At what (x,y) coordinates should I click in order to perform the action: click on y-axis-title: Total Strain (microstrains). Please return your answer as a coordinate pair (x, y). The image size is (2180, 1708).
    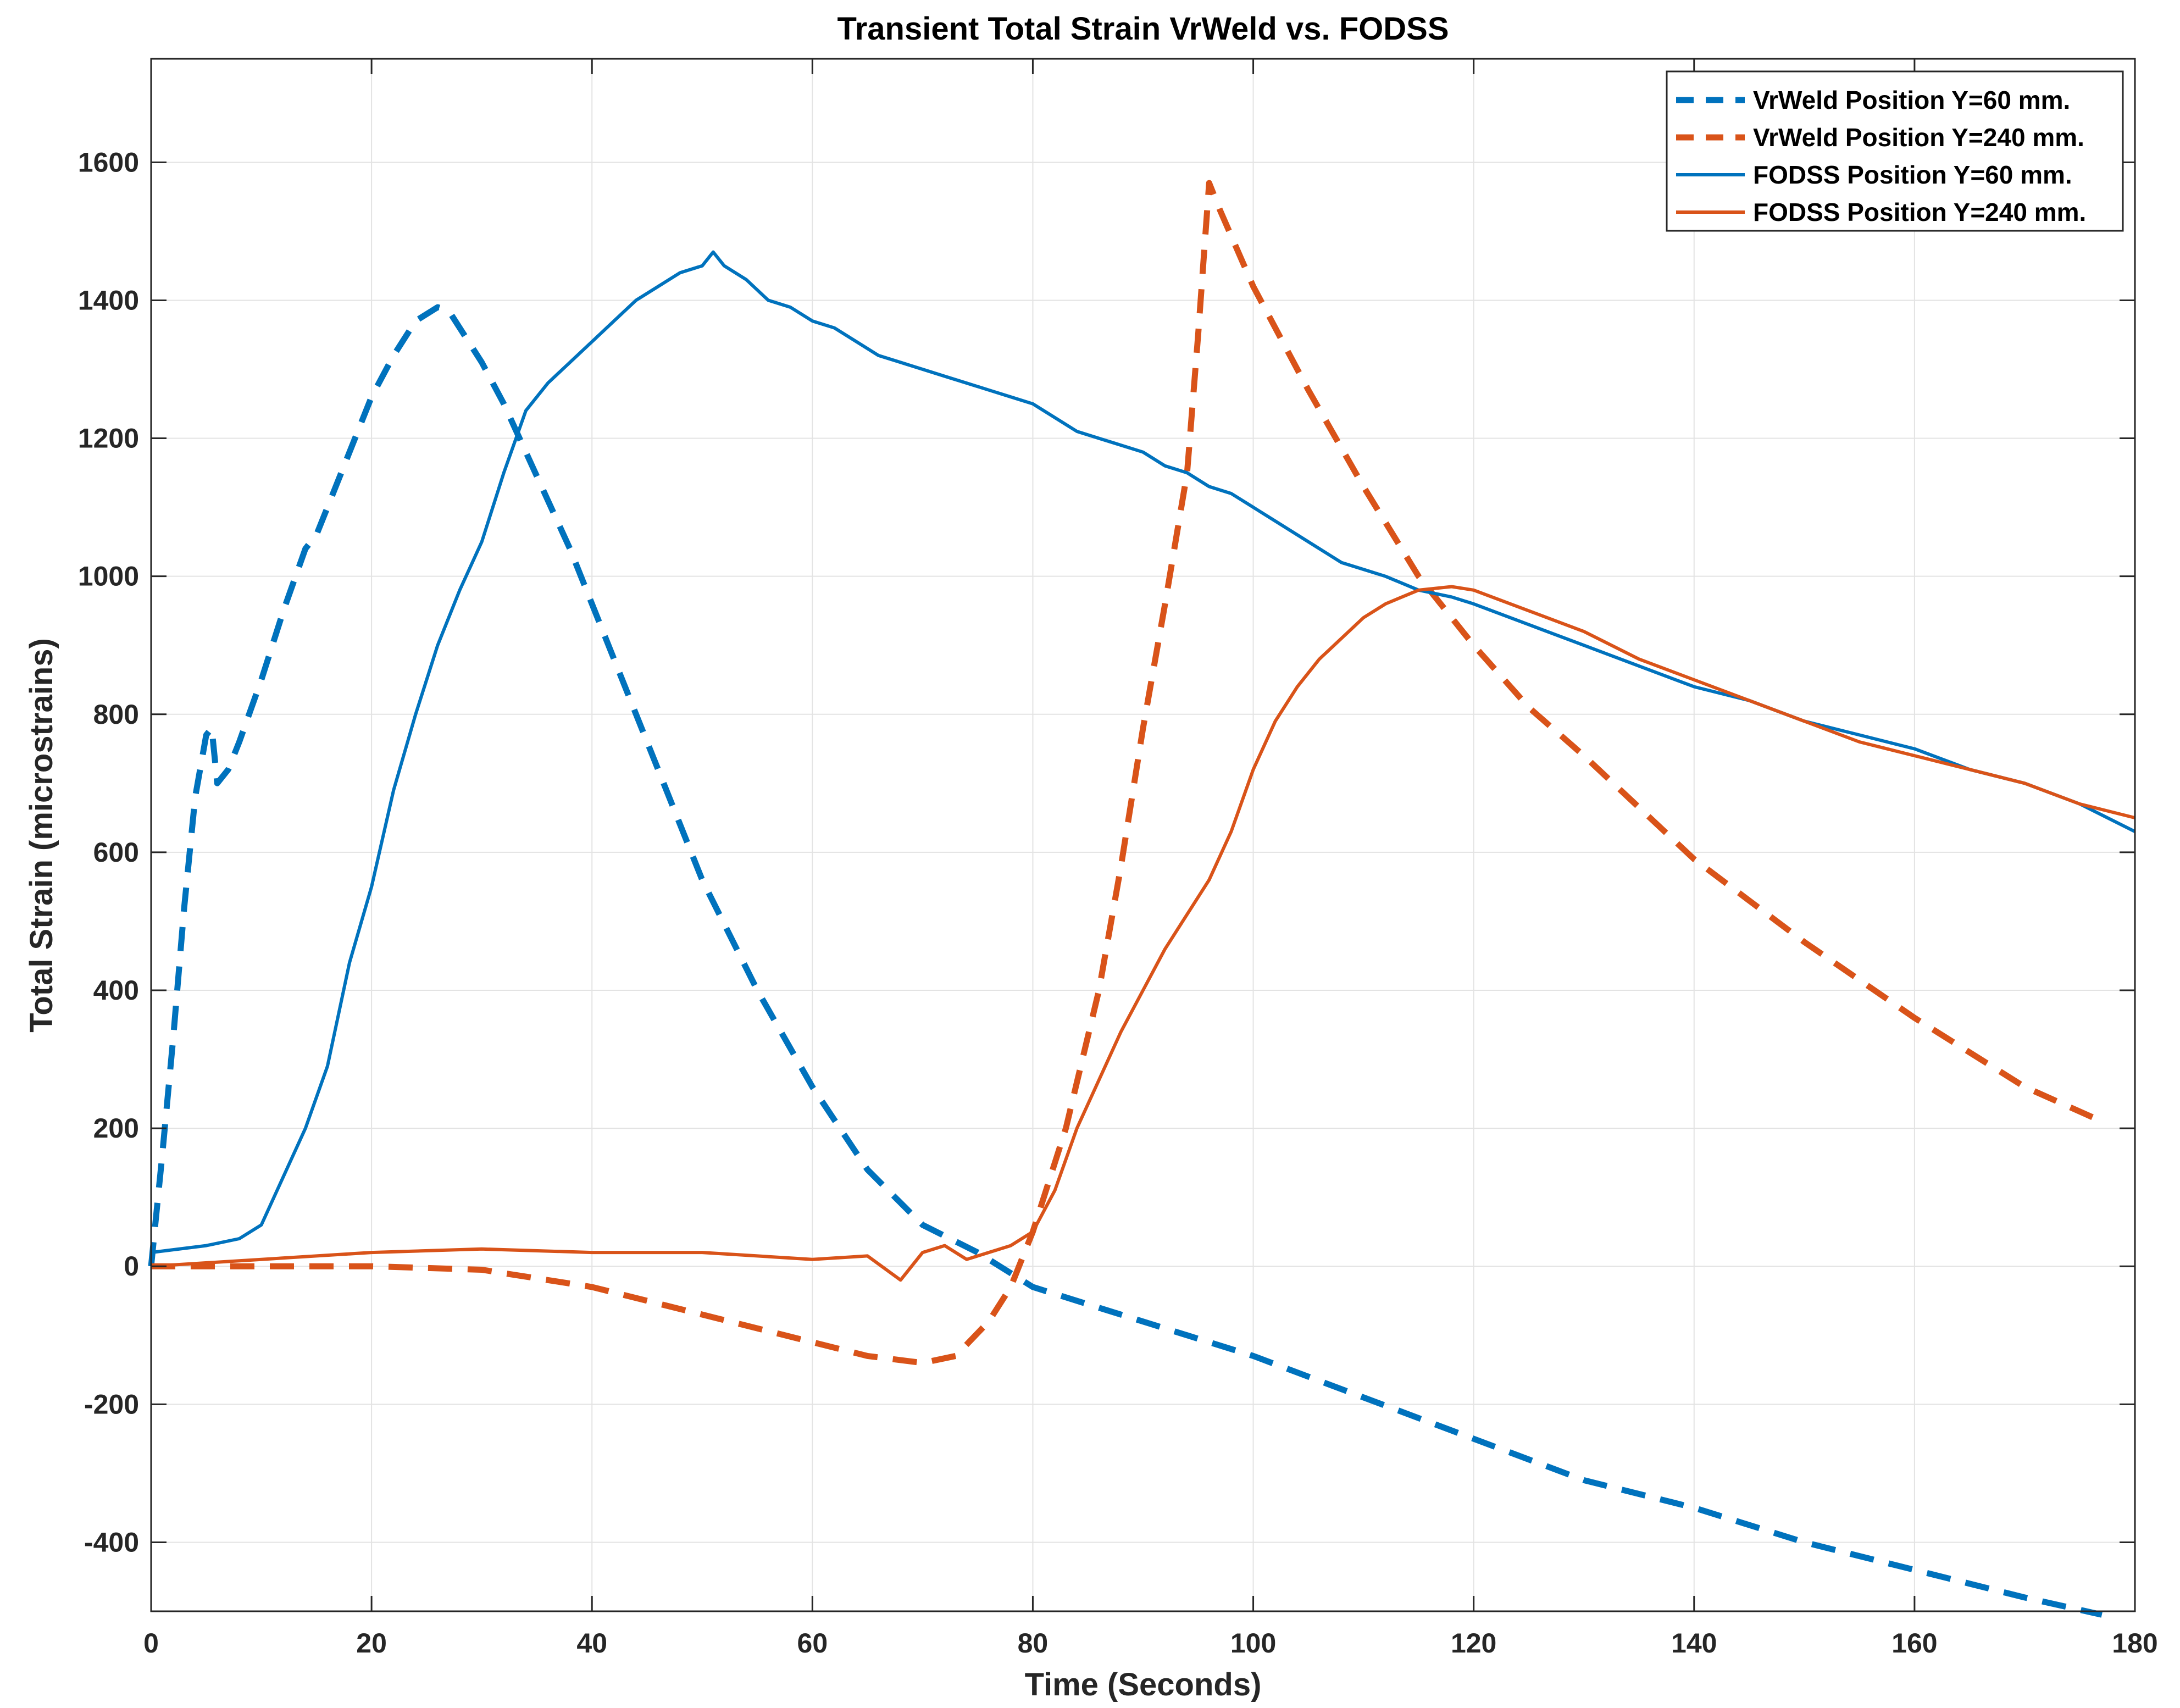
    Looking at the image, I should click on (41, 836).